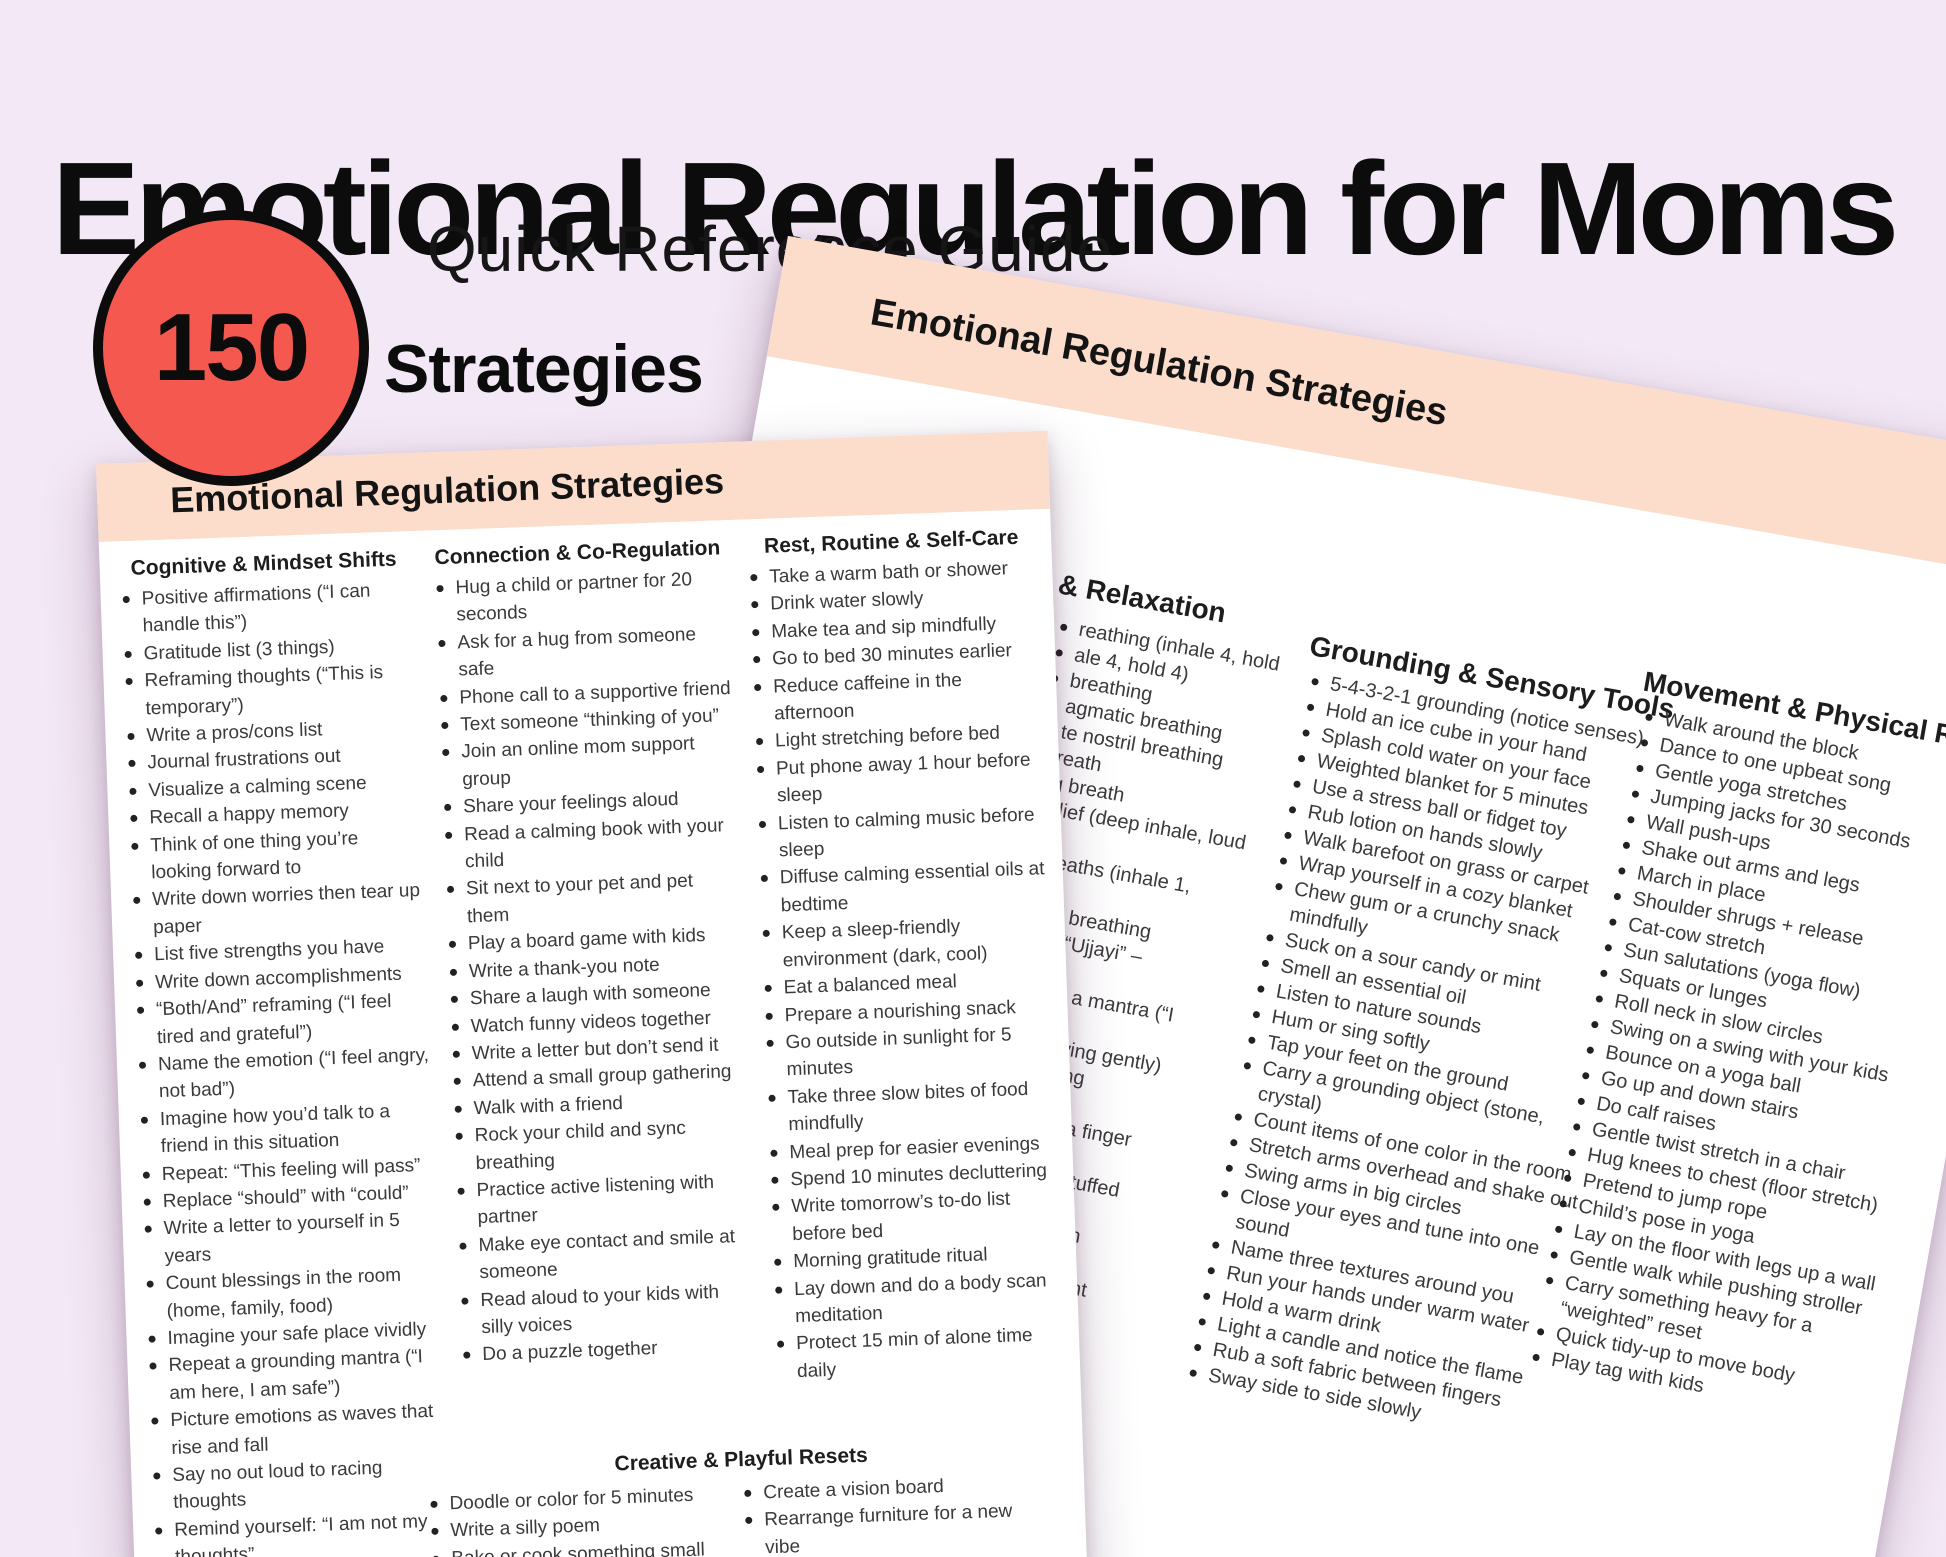 Image resolution: width=1946 pixels, height=1557 pixels. I want to click on list-item: Rearrange furniture for a new vibe, so click(888, 1527).